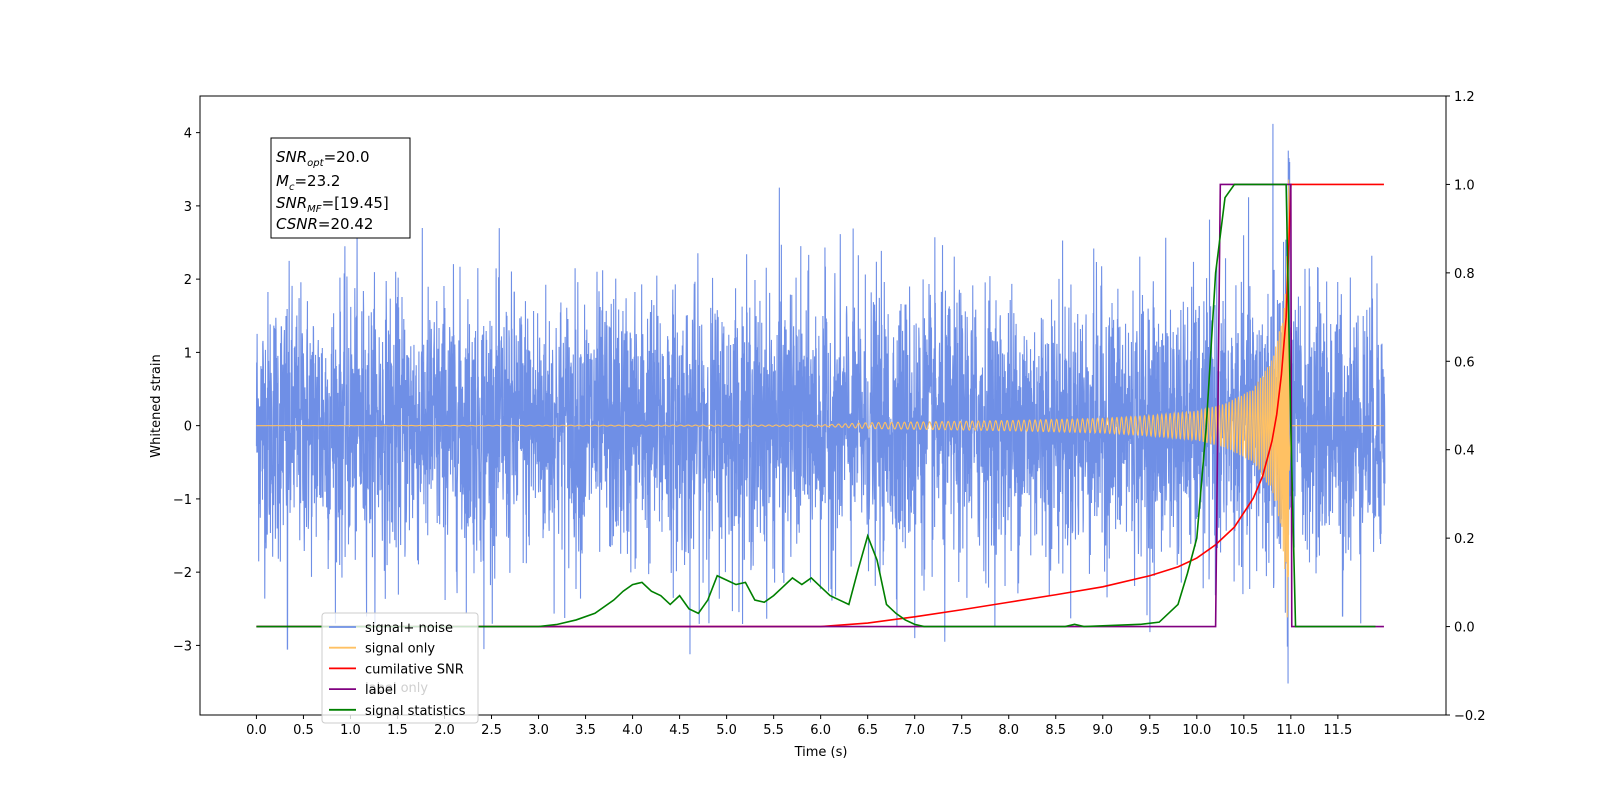  I want to click on x-axis-label: Time (s), so click(821, 752).